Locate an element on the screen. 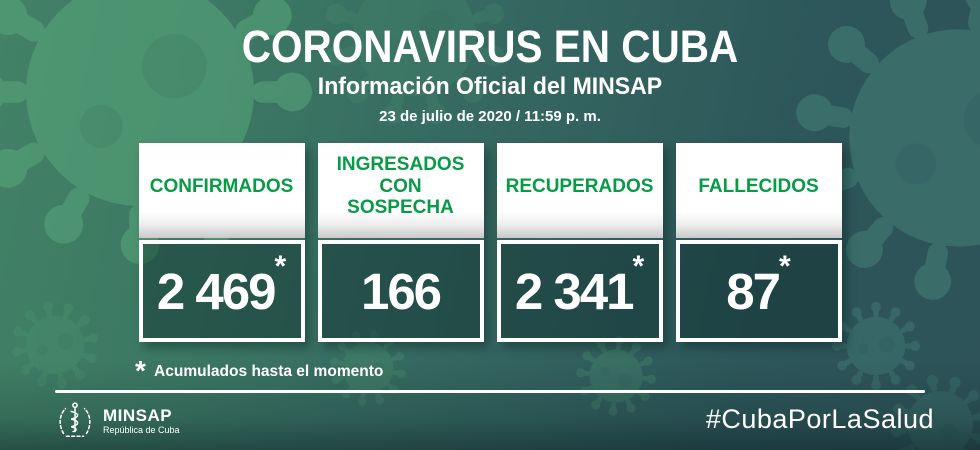 The height and width of the screenshot is (450, 980). footnote-asterisk: * is located at coordinates (140, 370).